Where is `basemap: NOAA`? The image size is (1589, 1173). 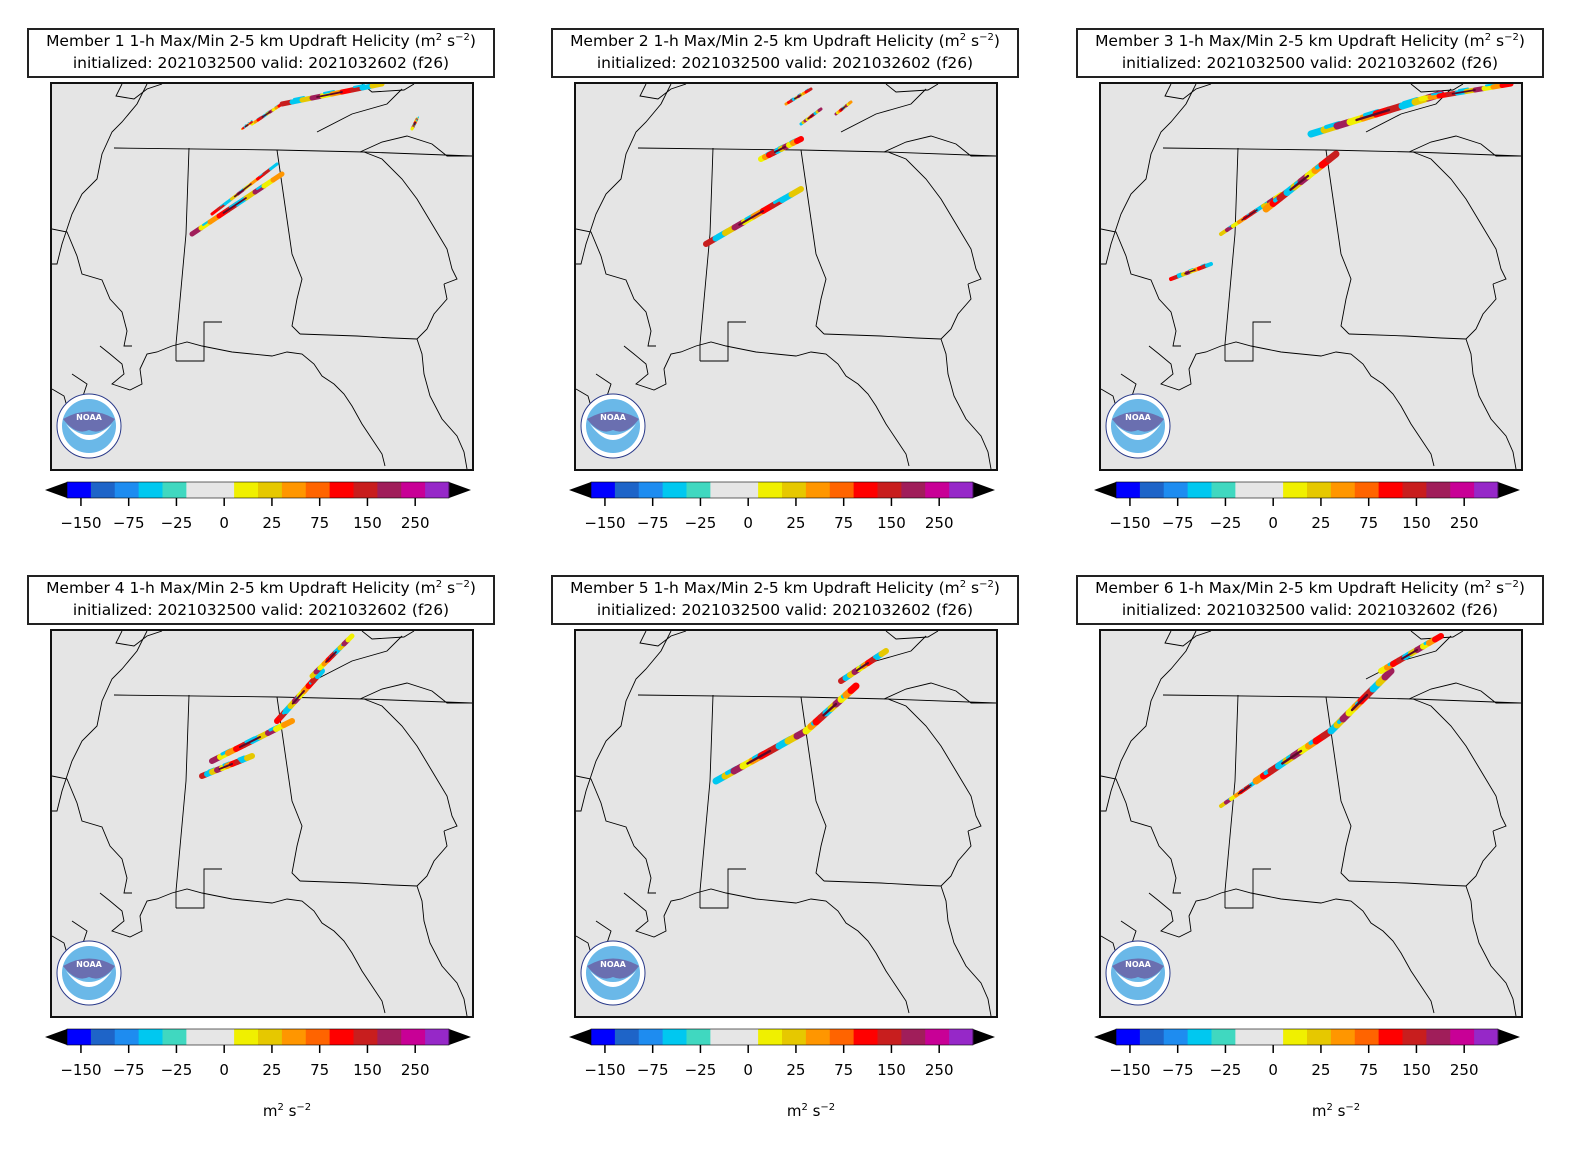 basemap: NOAA is located at coordinates (786, 276).